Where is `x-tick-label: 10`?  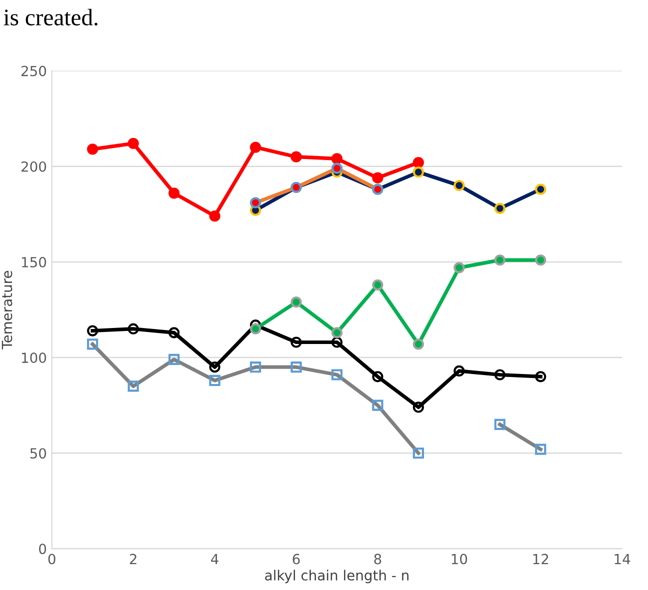
x-tick-label: 10 is located at coordinates (460, 559).